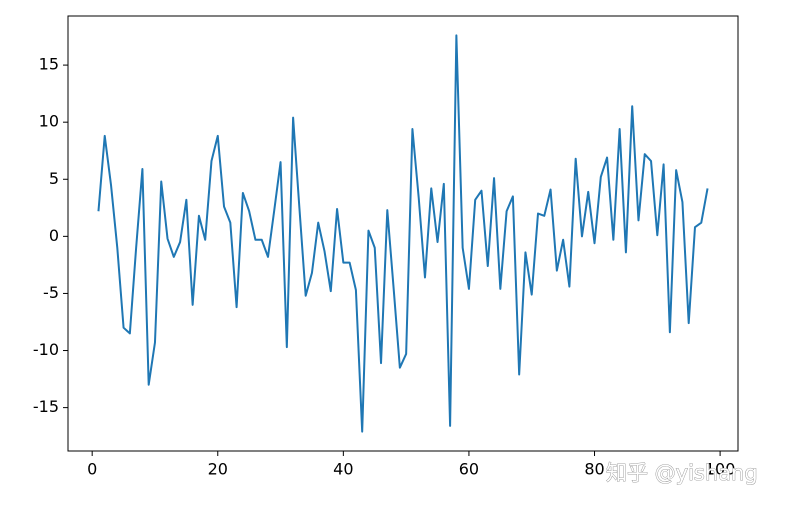  I want to click on y-tick-label: 15, so click(49, 64).